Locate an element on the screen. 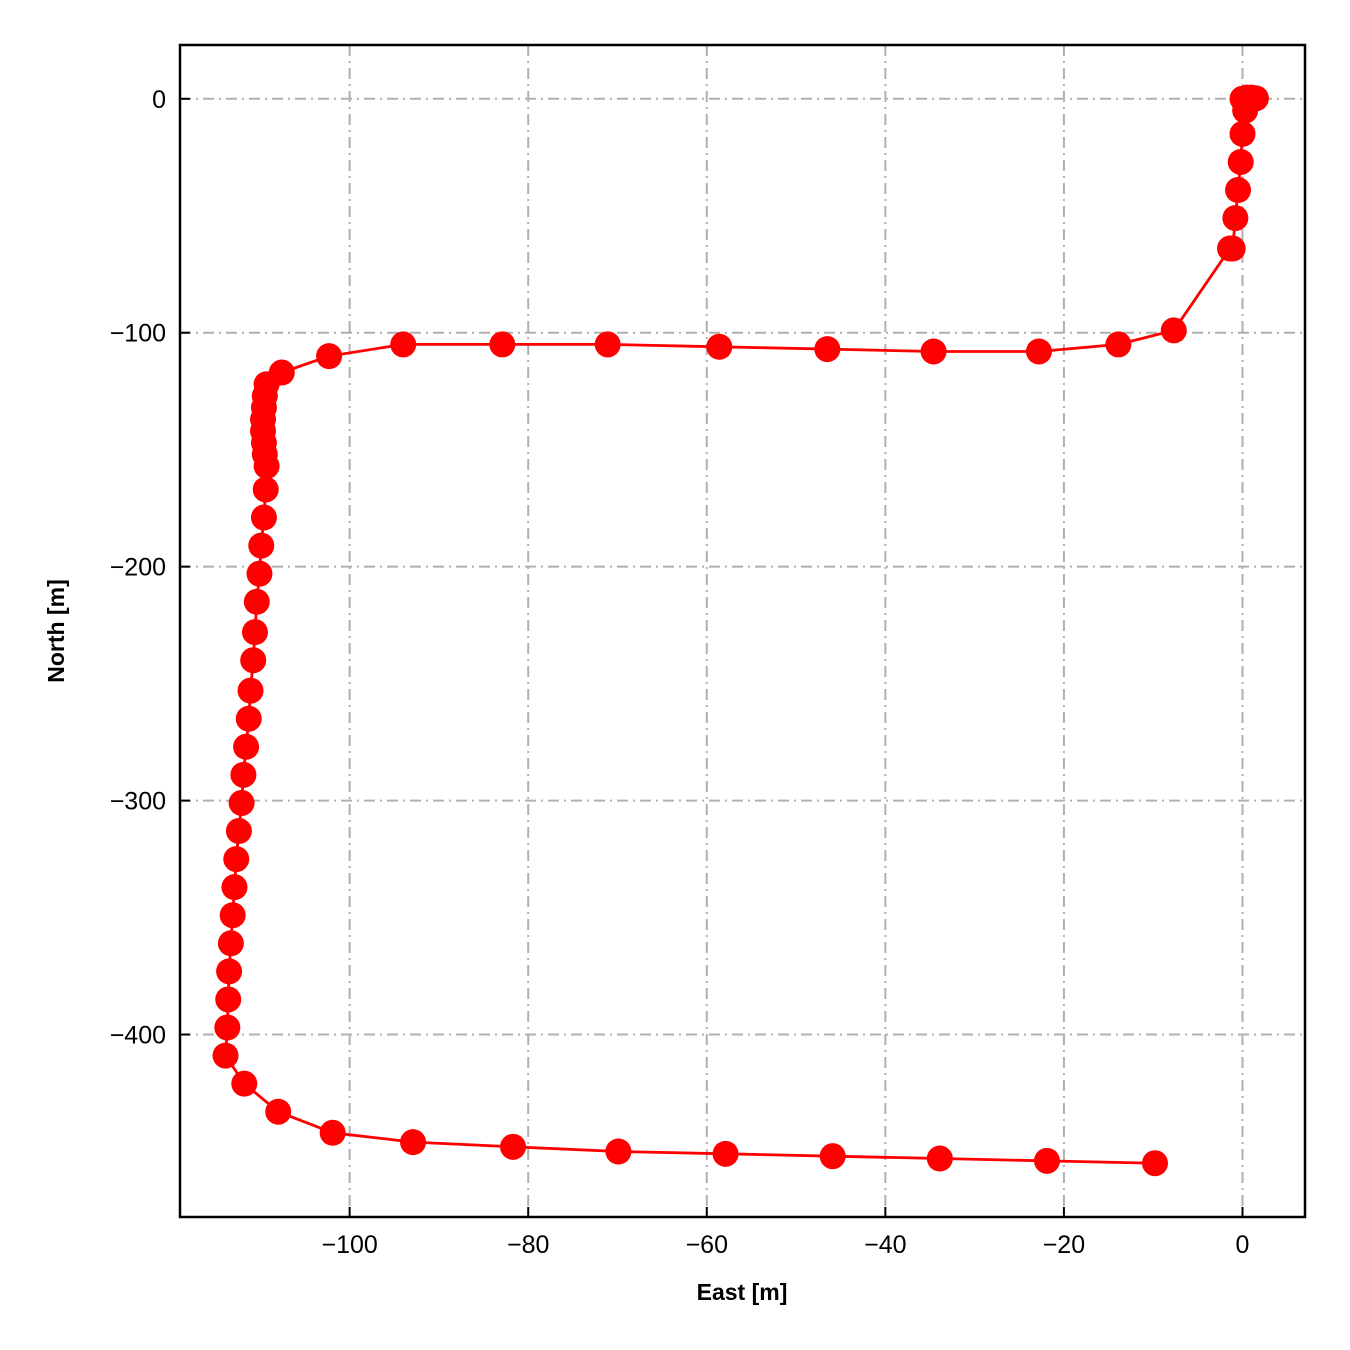 The image size is (1350, 1350). x-axis-label: East [m] is located at coordinates (742, 1292).